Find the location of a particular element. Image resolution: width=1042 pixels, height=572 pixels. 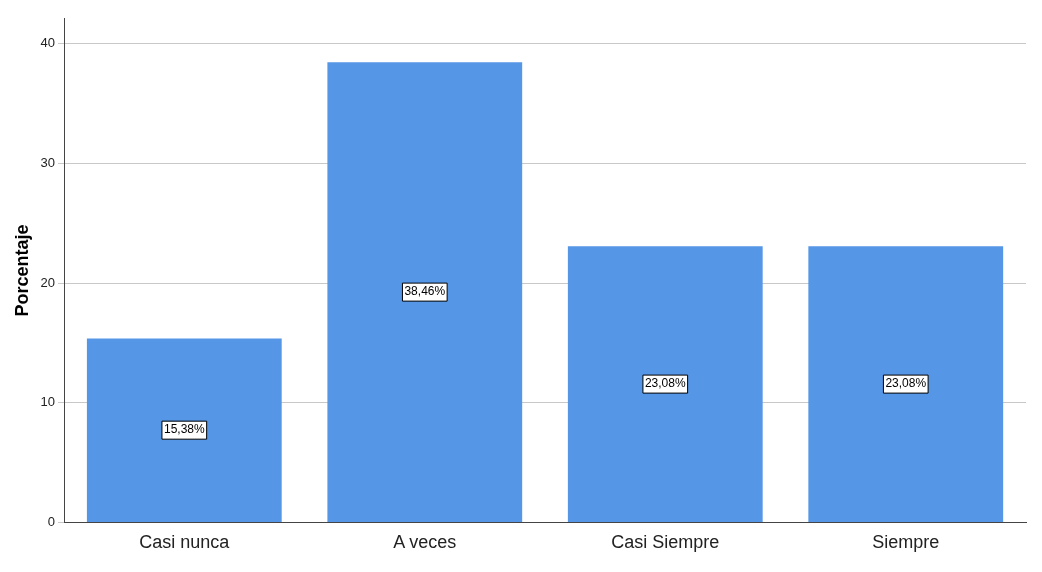

x-tick-label: A veces is located at coordinates (425, 542).